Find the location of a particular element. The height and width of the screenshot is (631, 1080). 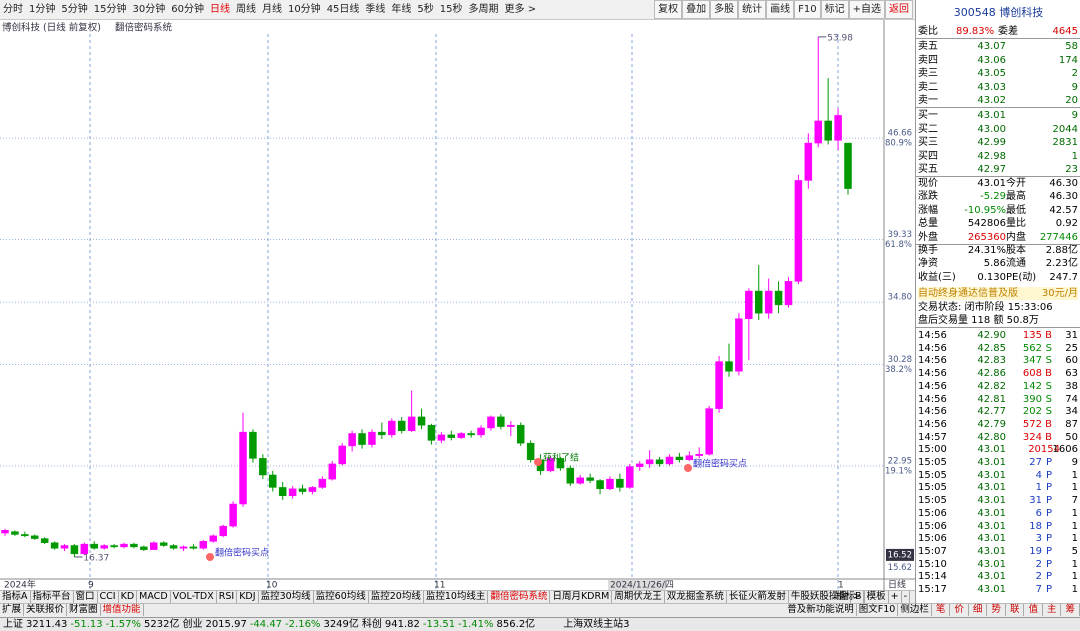

indicator-tab: 指标A is located at coordinates (15, 597).